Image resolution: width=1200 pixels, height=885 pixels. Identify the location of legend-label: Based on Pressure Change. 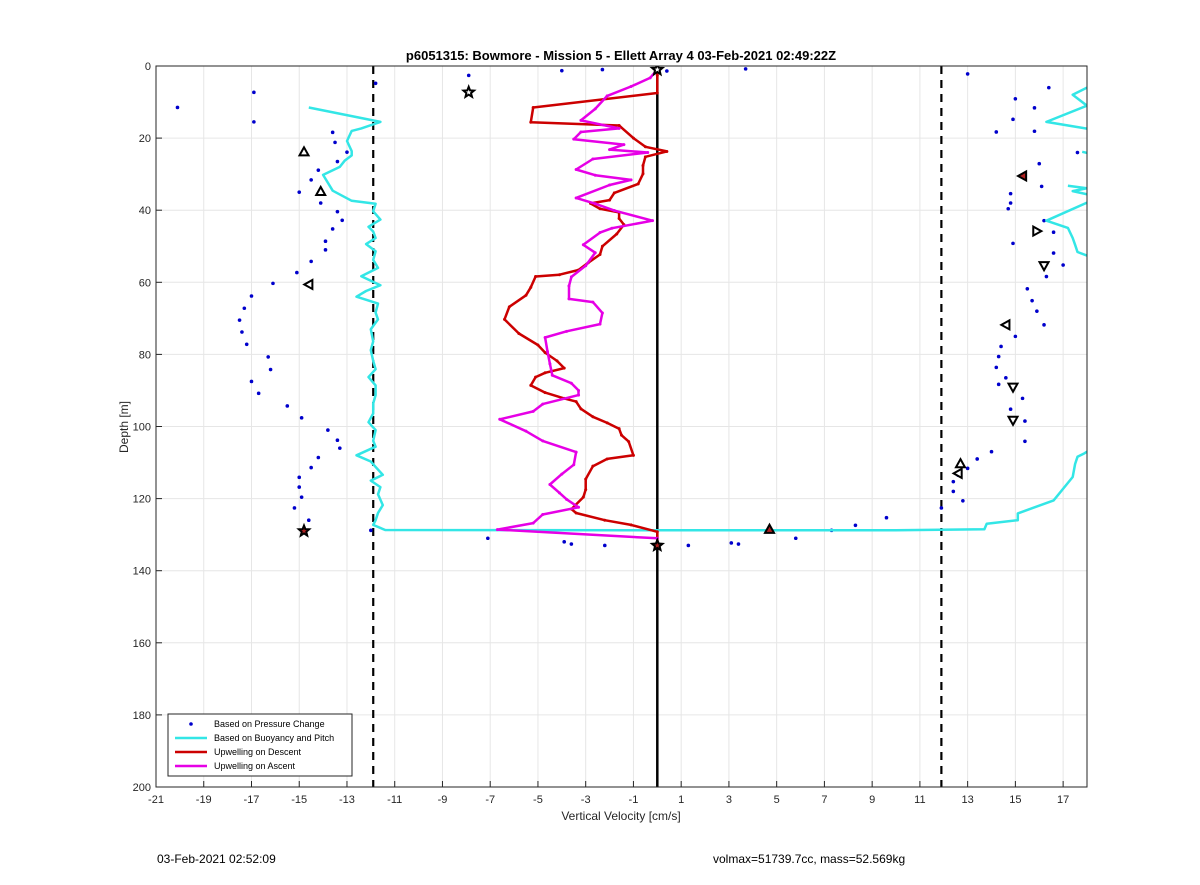
(269, 724).